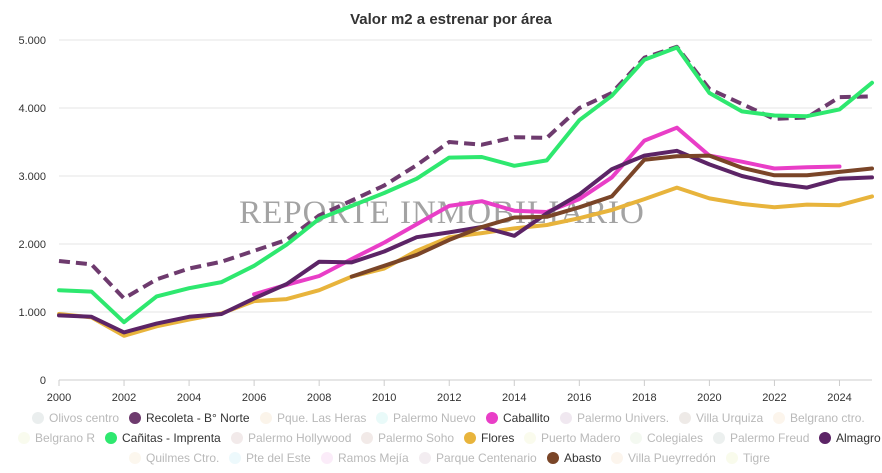  Describe the element at coordinates (434, 418) in the screenshot. I see `legend-label: Palermo Nuevo` at that location.